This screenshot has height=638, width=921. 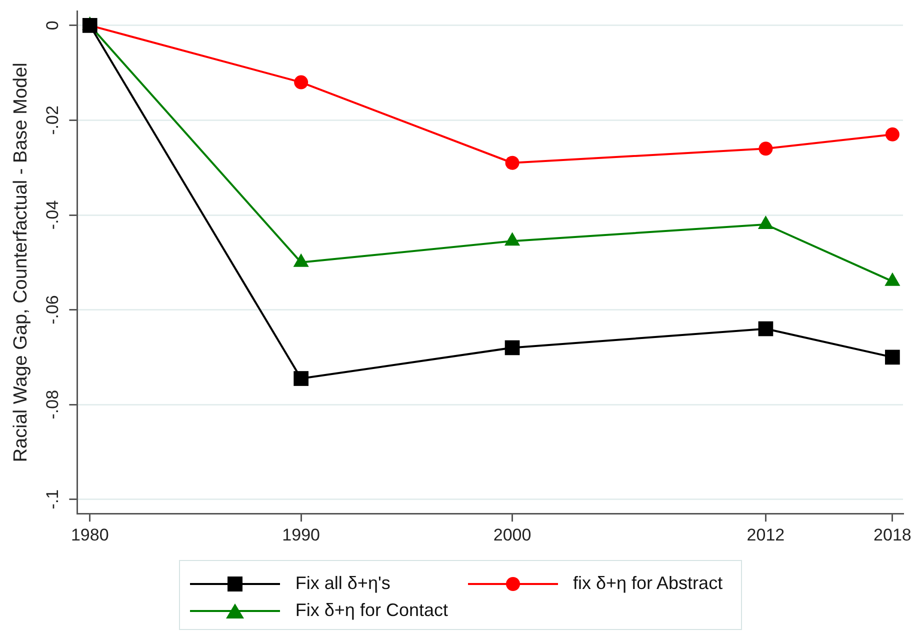 What do you see at coordinates (647, 583) in the screenshot?
I see `legend-label: fix δ+η for Abstract` at bounding box center [647, 583].